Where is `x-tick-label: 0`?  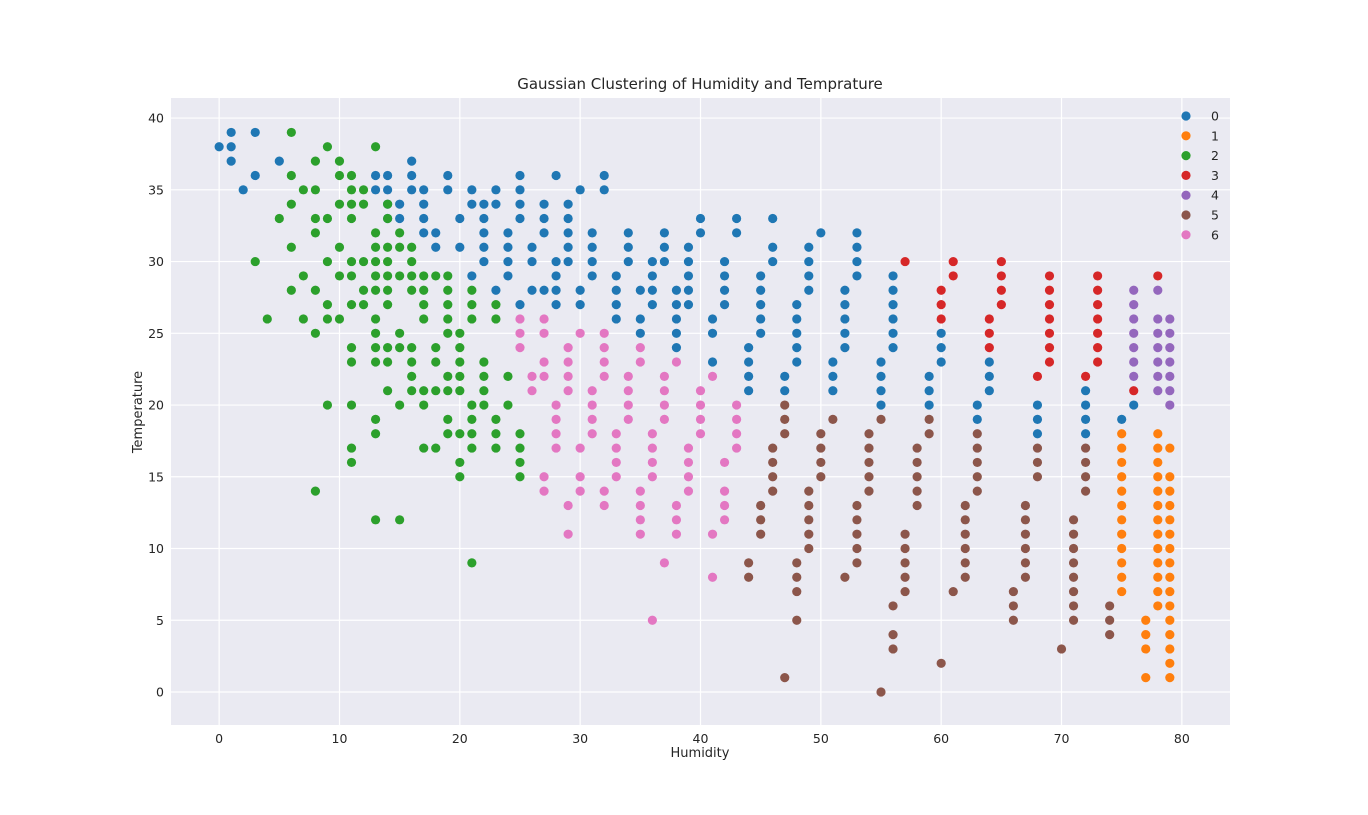
x-tick-label: 0 is located at coordinates (219, 738).